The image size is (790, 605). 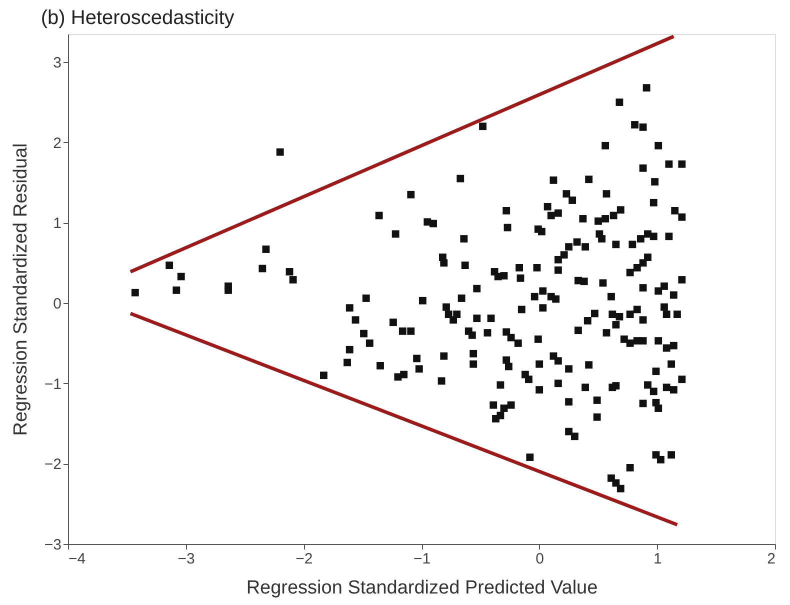 What do you see at coordinates (540, 559) in the screenshot?
I see `x-tick-label: 0` at bounding box center [540, 559].